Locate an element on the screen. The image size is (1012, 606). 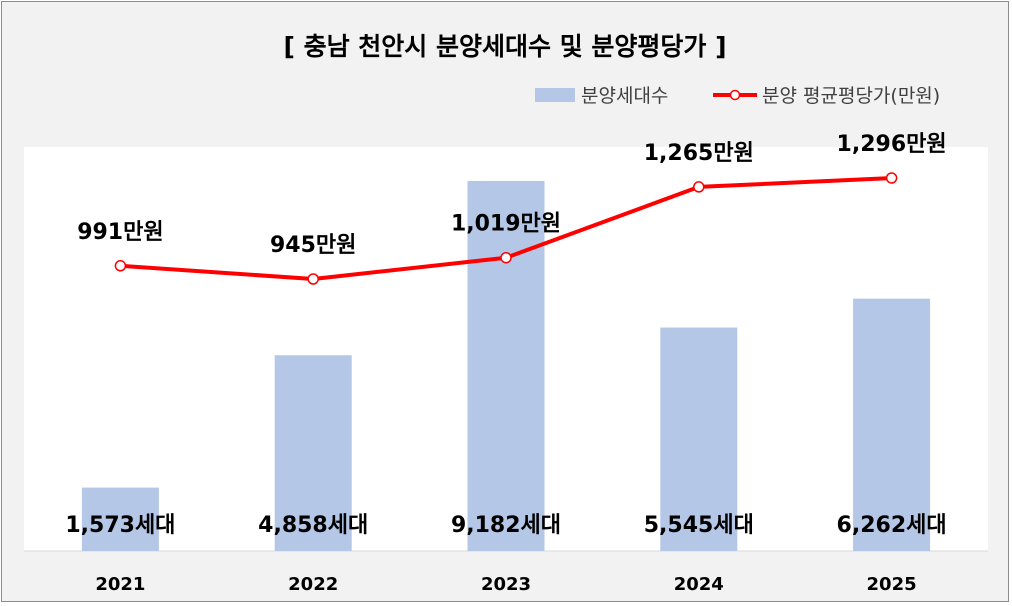
x-tick-2022: 2022 is located at coordinates (313, 584).